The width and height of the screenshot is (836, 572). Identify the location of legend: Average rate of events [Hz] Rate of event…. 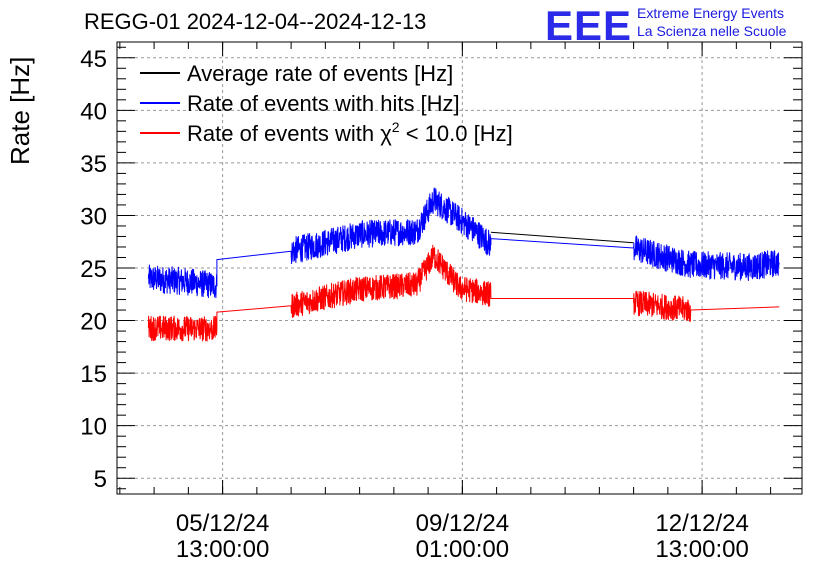
(326, 103).